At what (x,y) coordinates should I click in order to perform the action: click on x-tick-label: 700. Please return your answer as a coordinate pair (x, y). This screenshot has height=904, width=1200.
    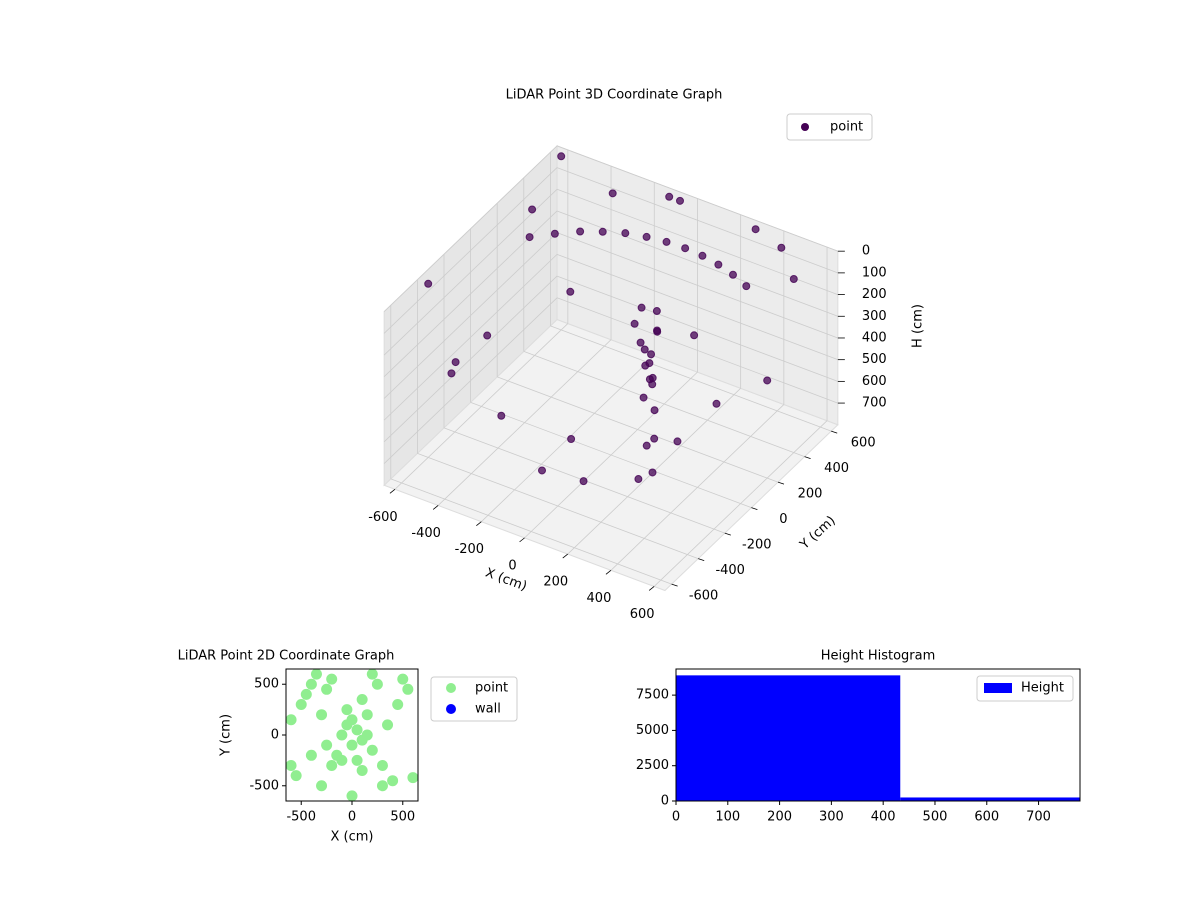
    Looking at the image, I should click on (1038, 817).